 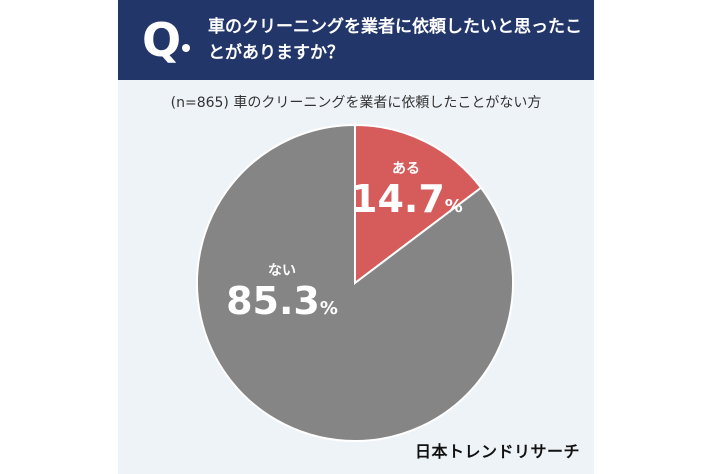 I want to click on slice-value-nai-number: 85.3, so click(x=273, y=301).